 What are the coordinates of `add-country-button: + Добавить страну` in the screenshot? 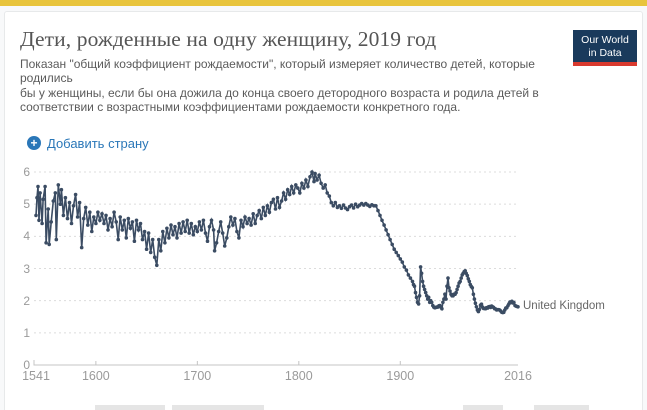 It's located at (88, 143).